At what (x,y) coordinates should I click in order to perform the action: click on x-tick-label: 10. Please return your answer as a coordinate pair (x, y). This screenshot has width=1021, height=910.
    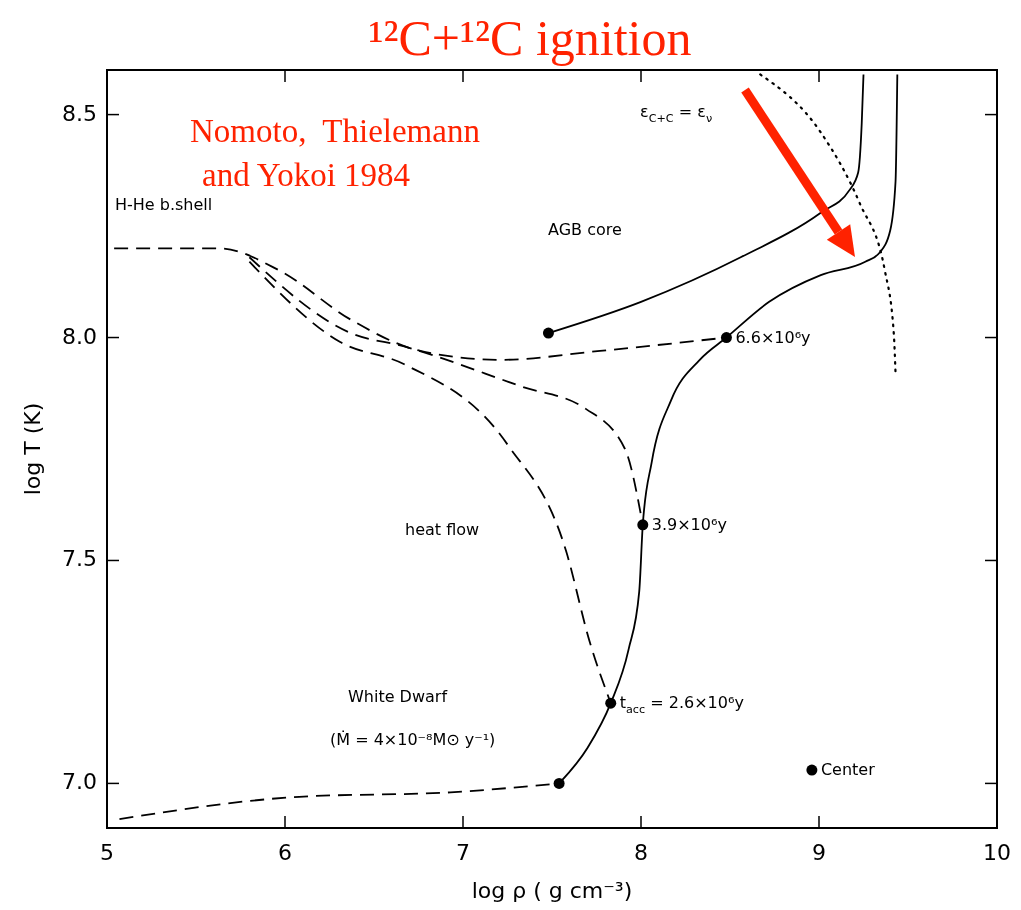
    Looking at the image, I should click on (997, 852).